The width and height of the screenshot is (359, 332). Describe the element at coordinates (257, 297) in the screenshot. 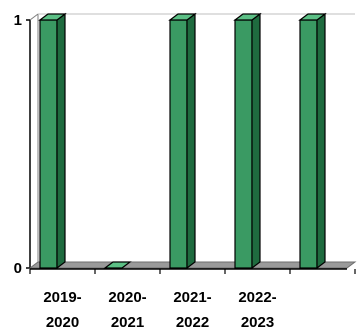

I see `x-tick-label: 2022-` at that location.